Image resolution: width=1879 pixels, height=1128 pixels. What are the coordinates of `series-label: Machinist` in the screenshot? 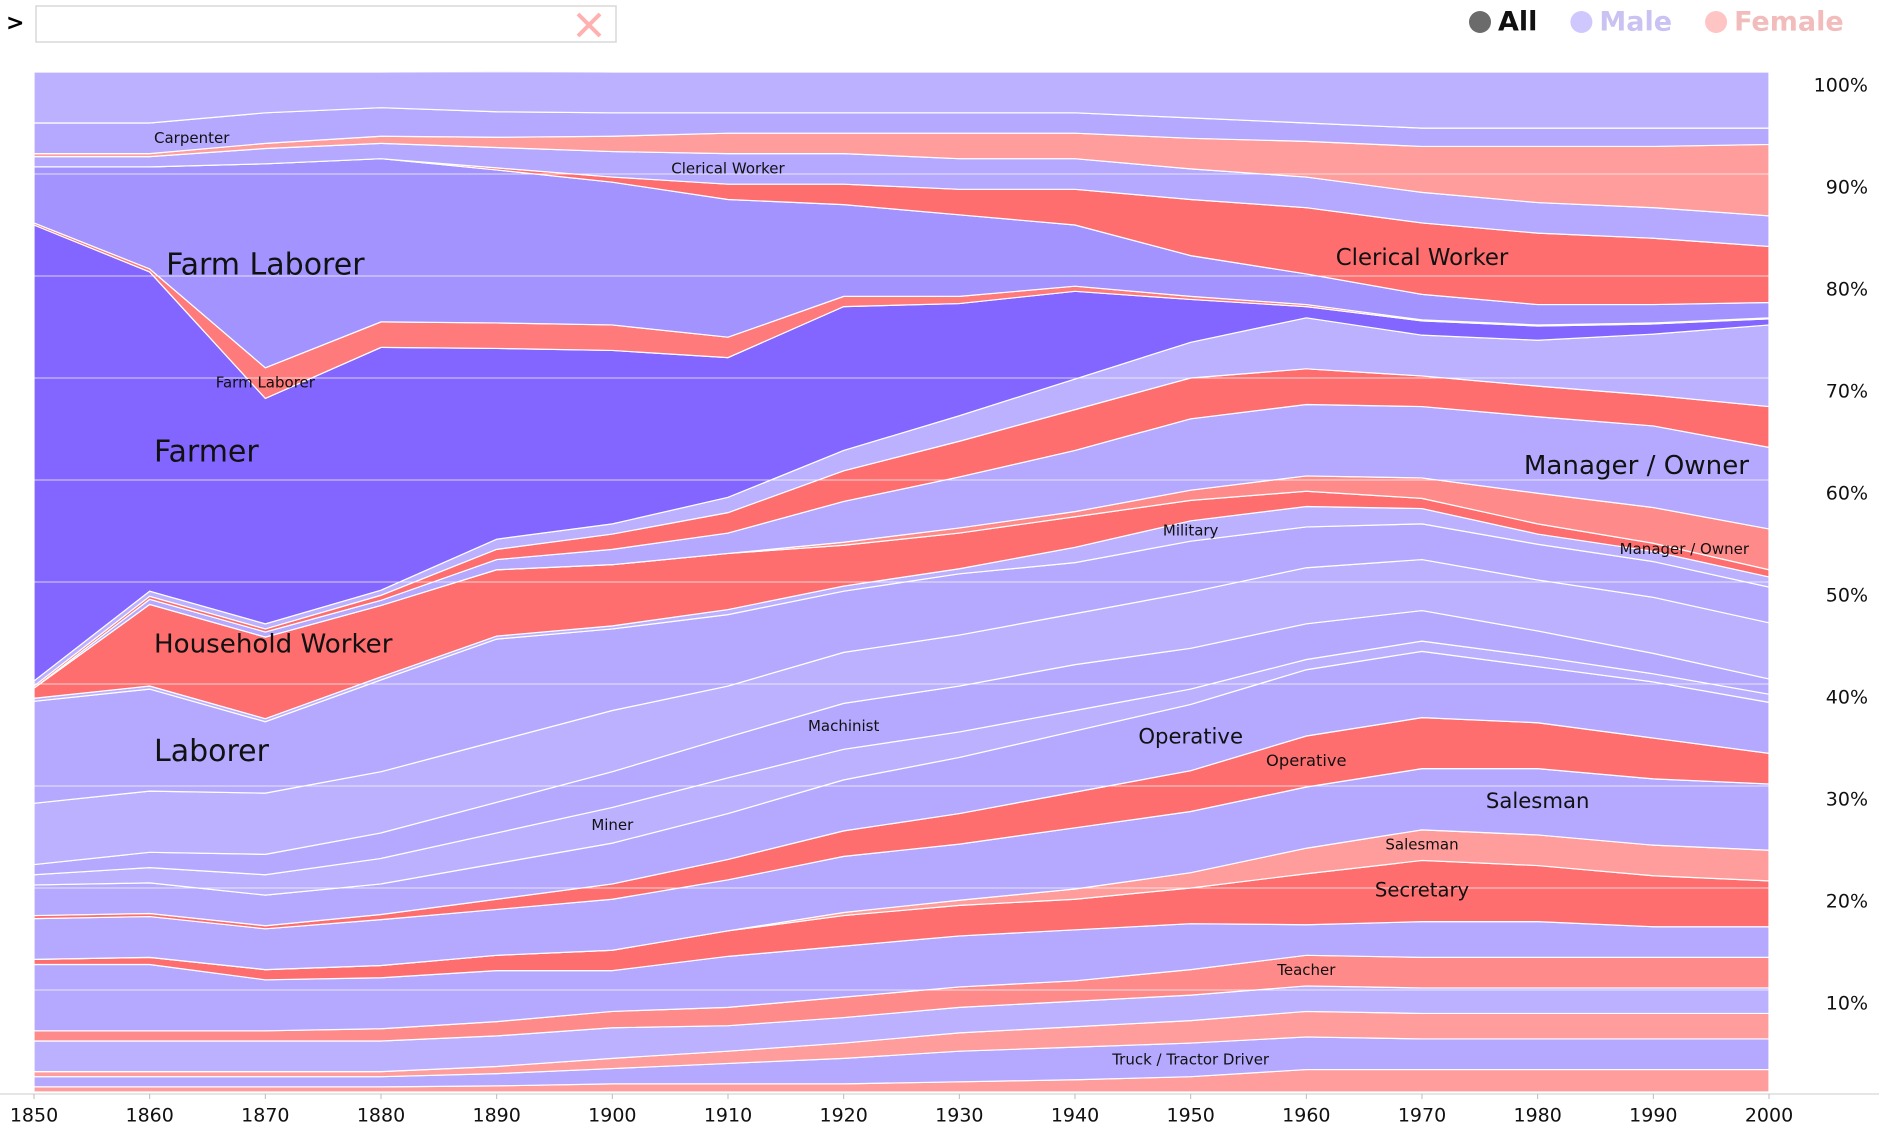 It's located at (844, 726).